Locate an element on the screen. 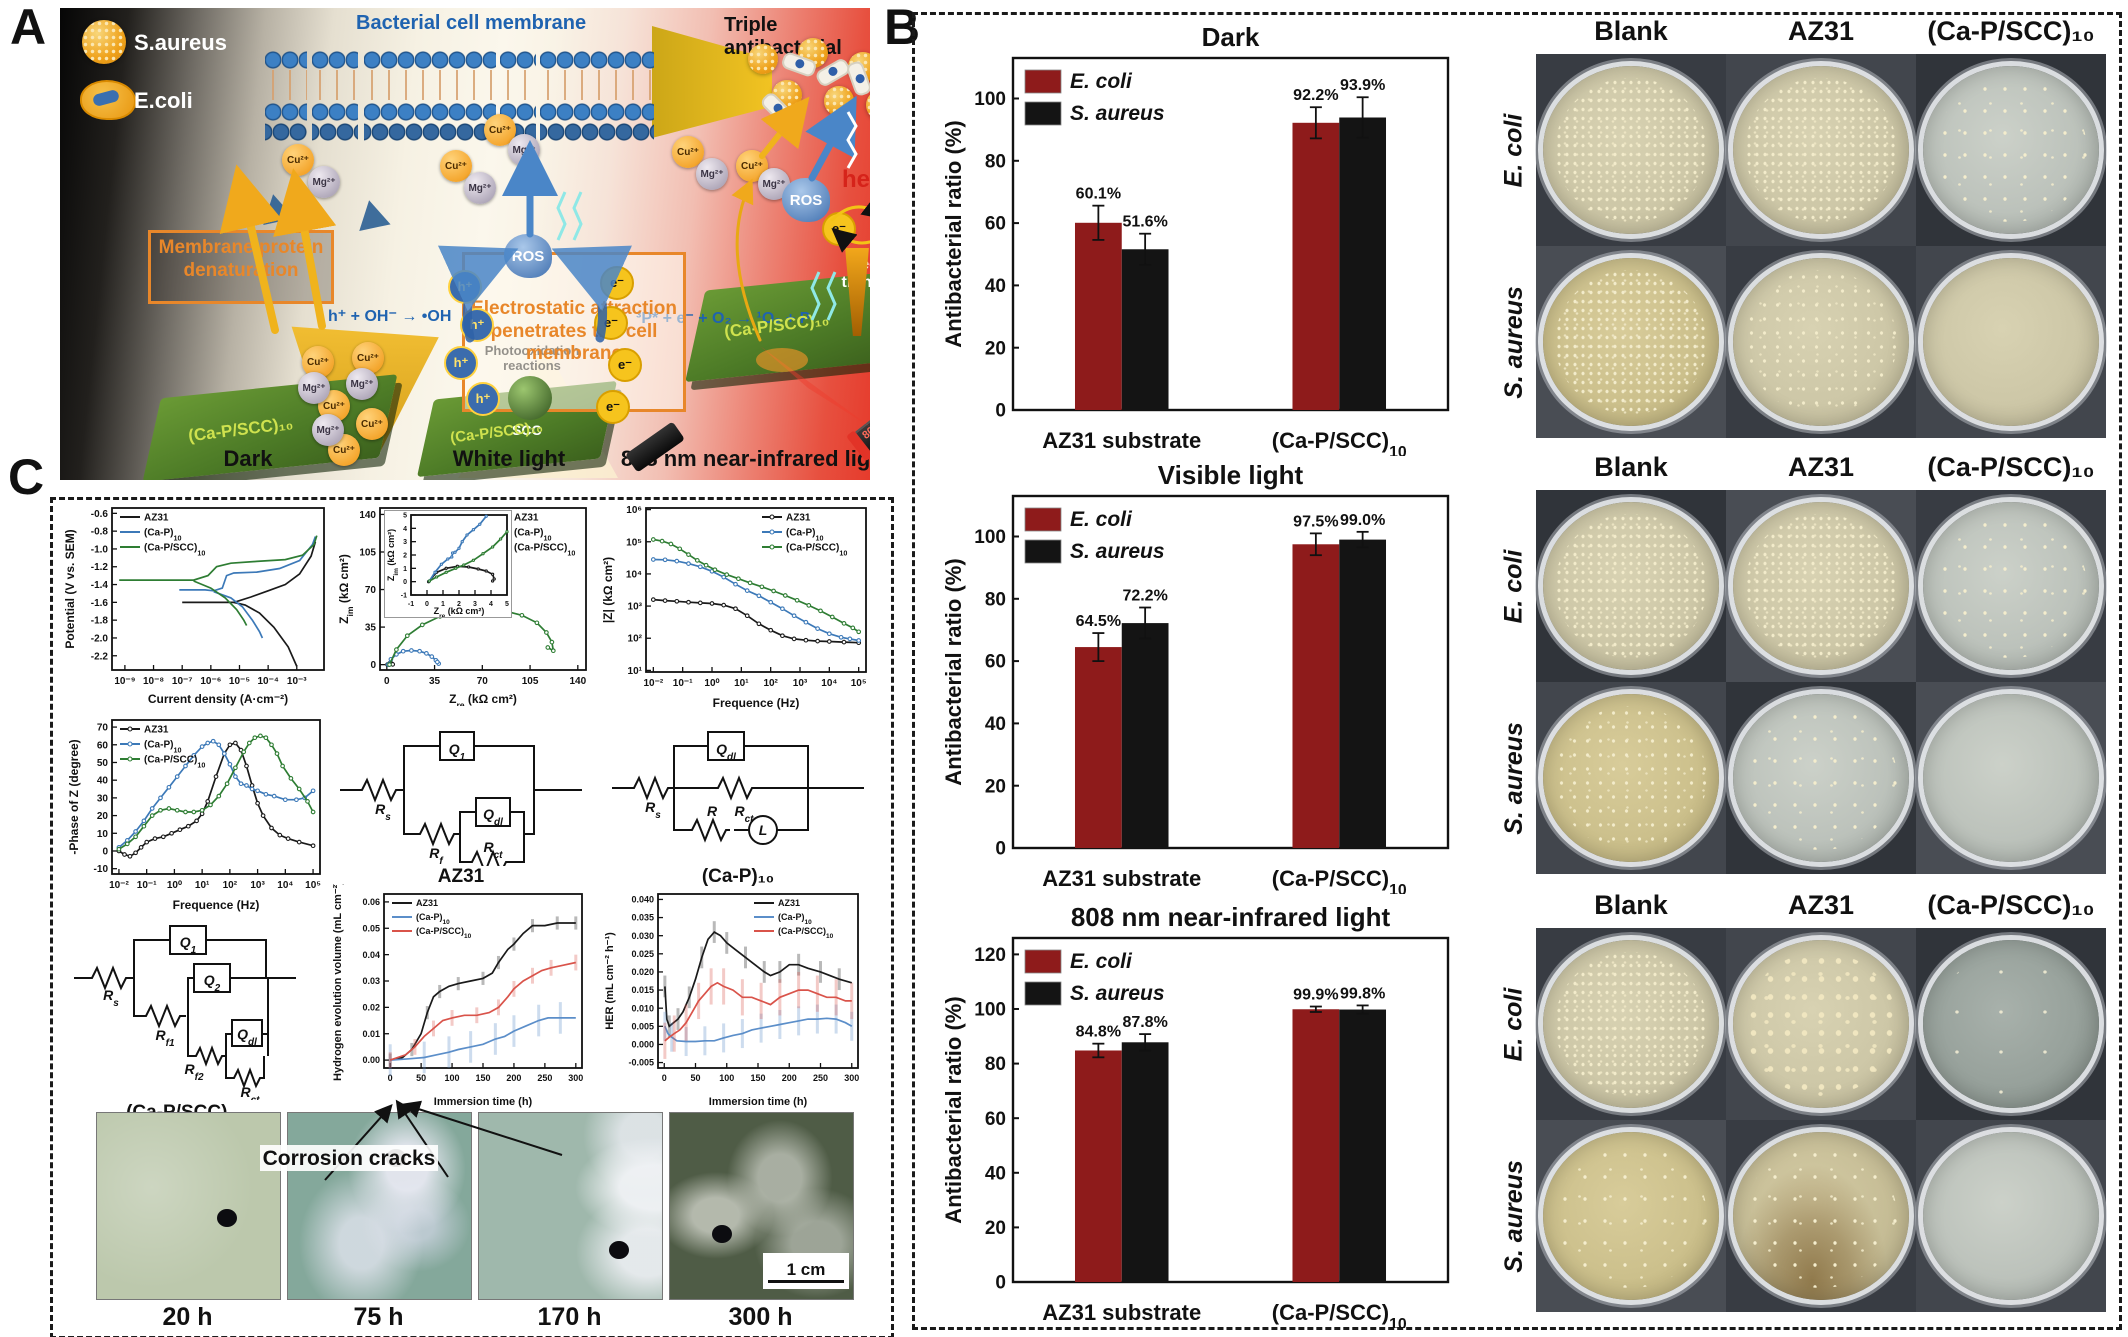 The image size is (2128, 1337). svg-text: L is located at coordinates (763, 830).